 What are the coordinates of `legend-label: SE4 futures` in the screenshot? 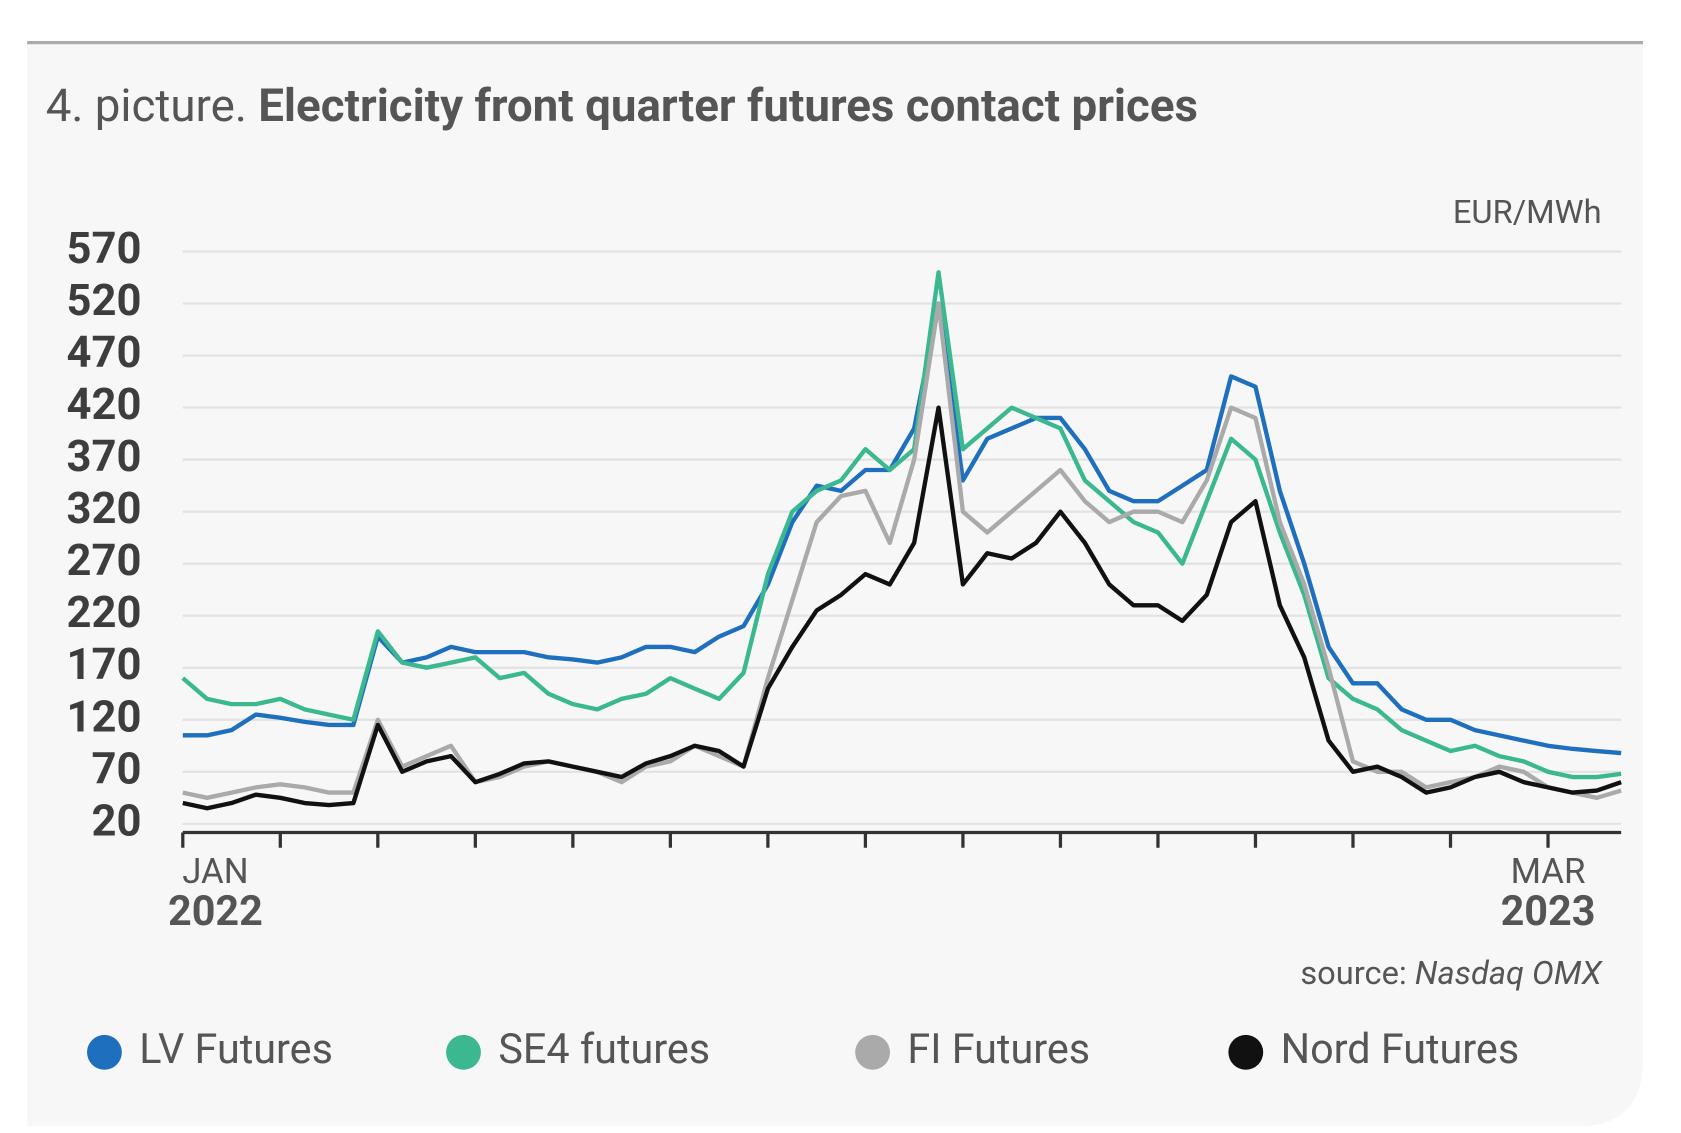 It's located at (604, 1050).